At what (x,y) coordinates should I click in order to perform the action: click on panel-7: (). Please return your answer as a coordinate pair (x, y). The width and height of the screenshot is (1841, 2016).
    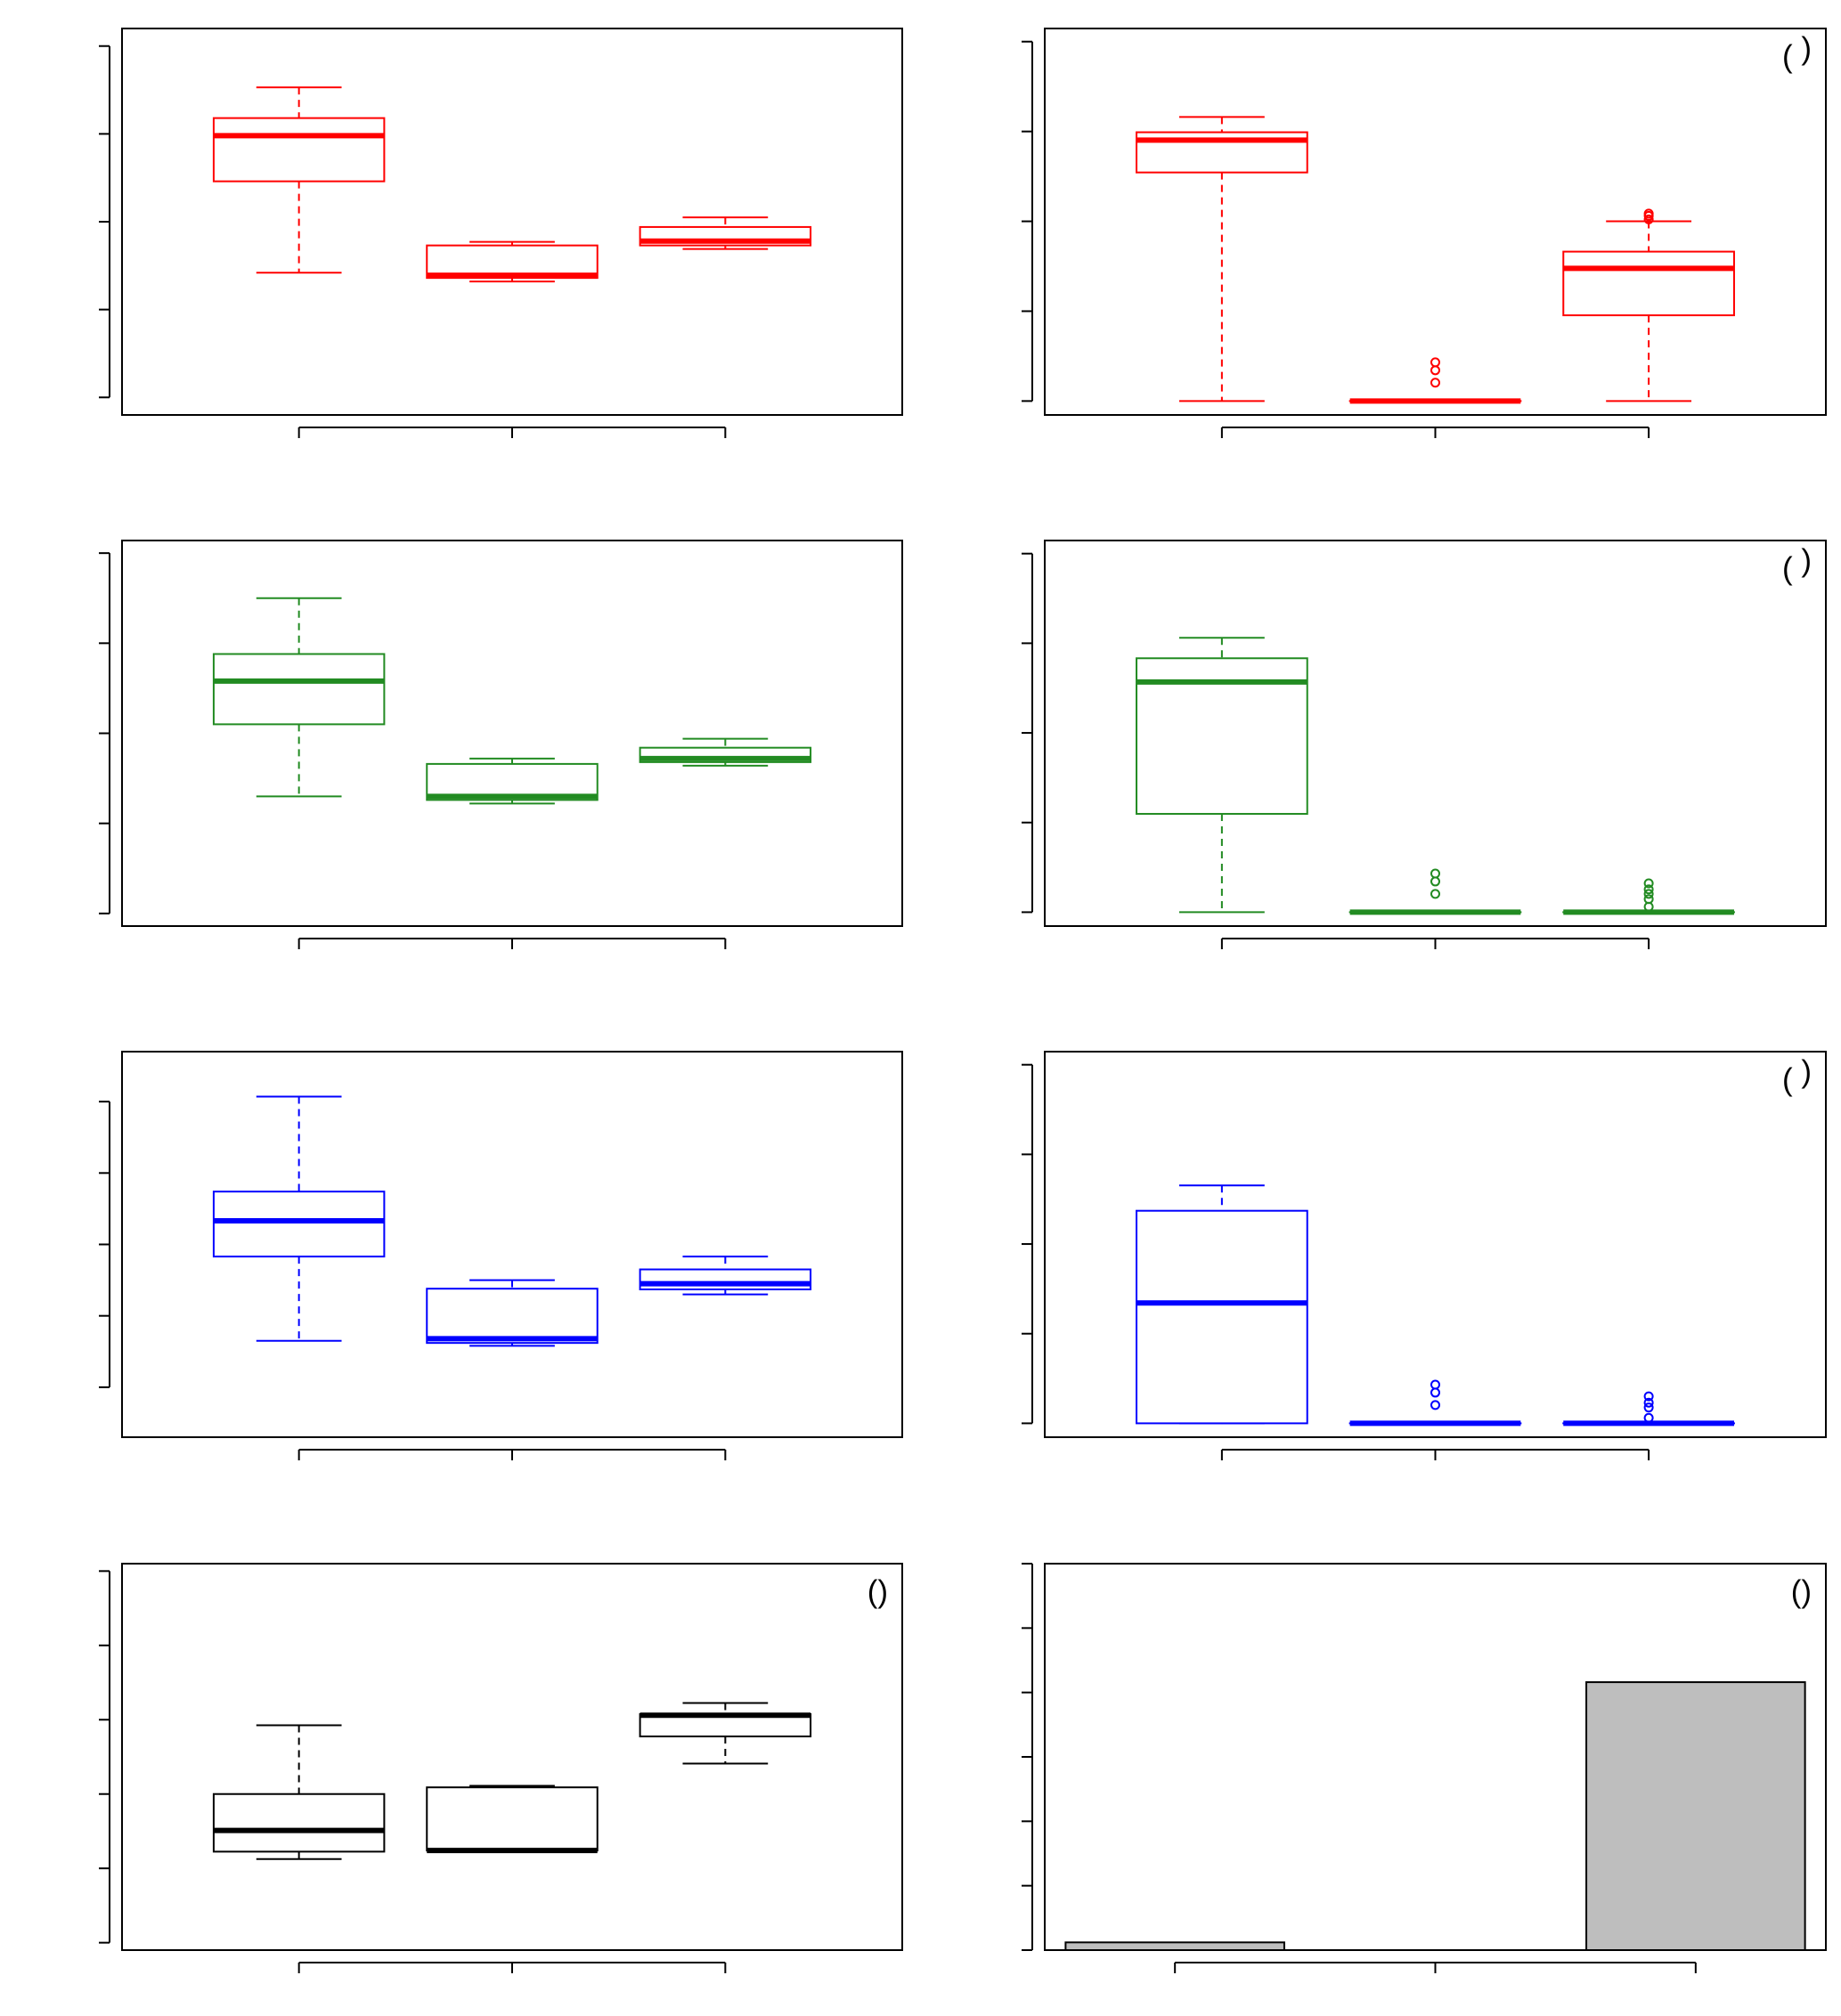
    Looking at the image, I should click on (1424, 1768).